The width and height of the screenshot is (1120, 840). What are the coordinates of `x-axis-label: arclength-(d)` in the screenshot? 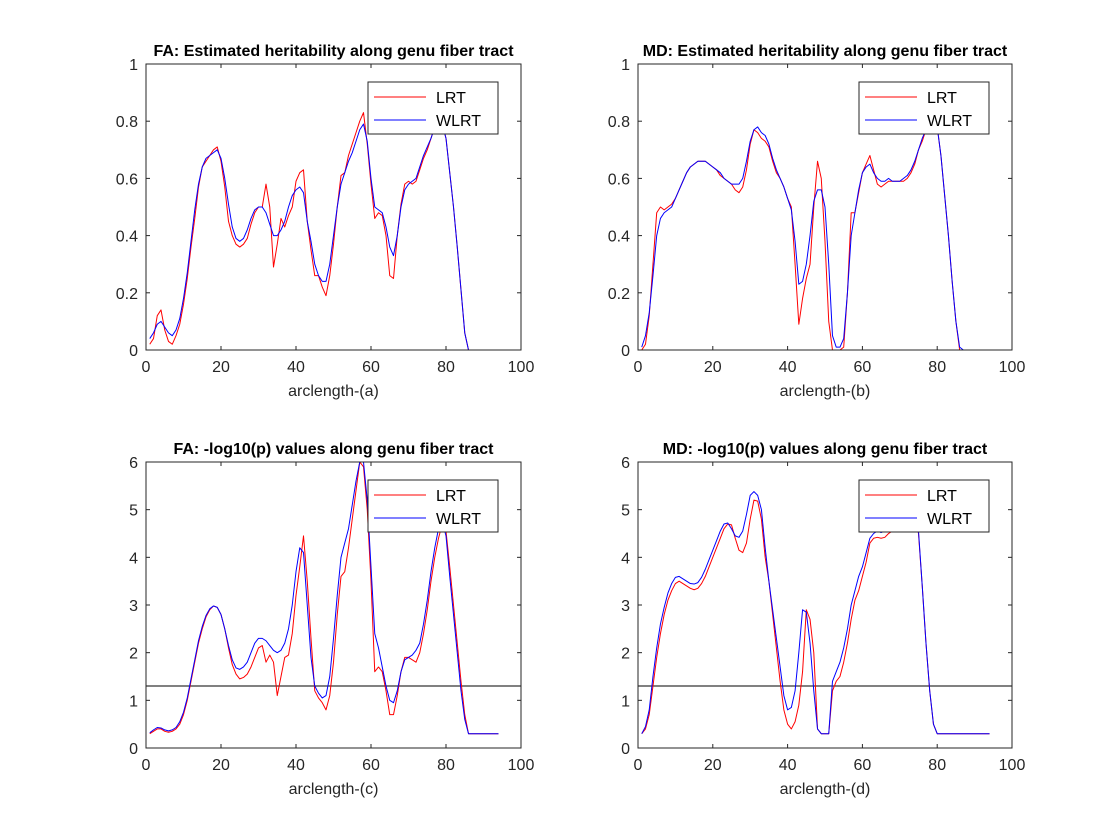 It's located at (825, 789).